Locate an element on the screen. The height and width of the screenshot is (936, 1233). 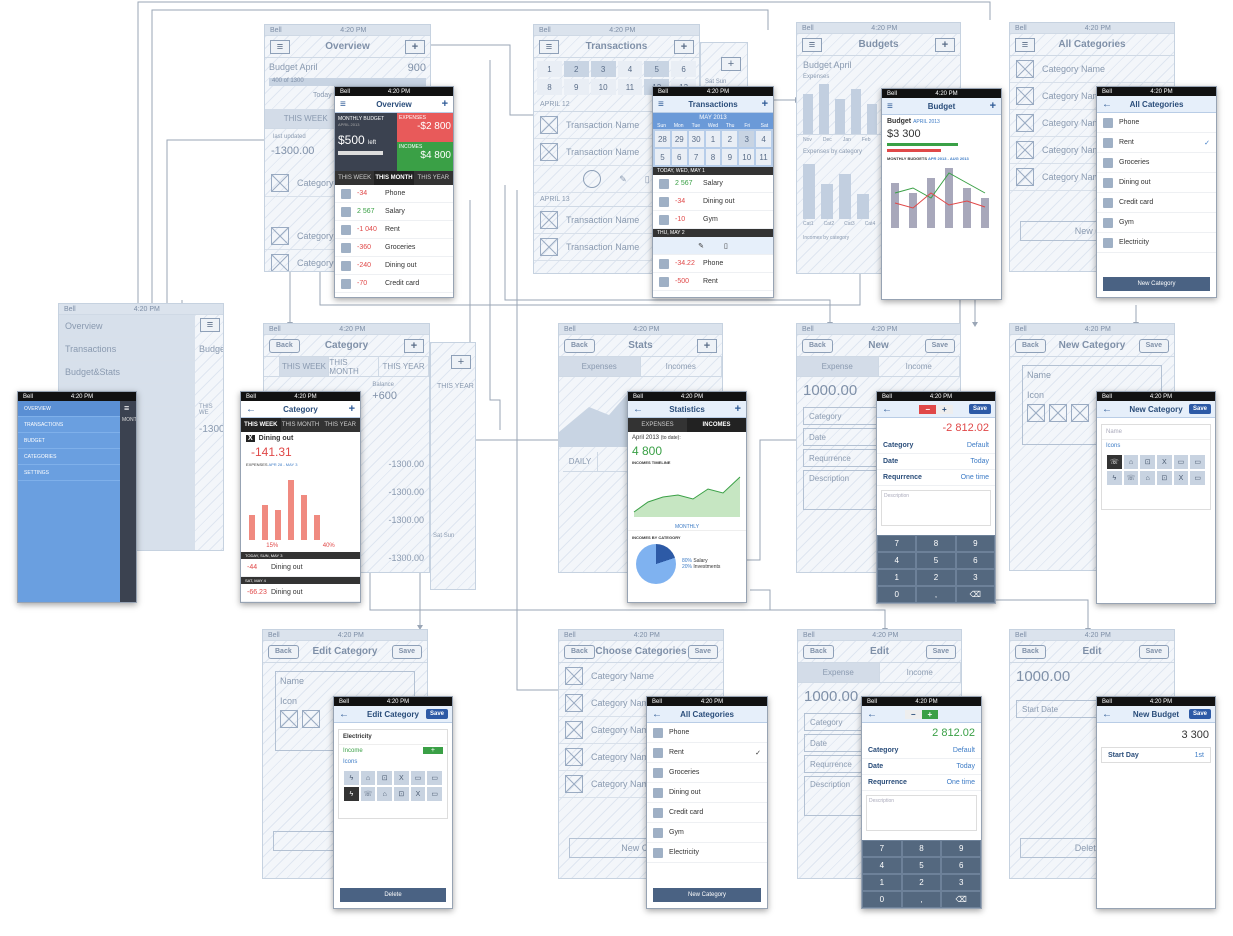
list-item: -34 Phone is located at coordinates (394, 194).